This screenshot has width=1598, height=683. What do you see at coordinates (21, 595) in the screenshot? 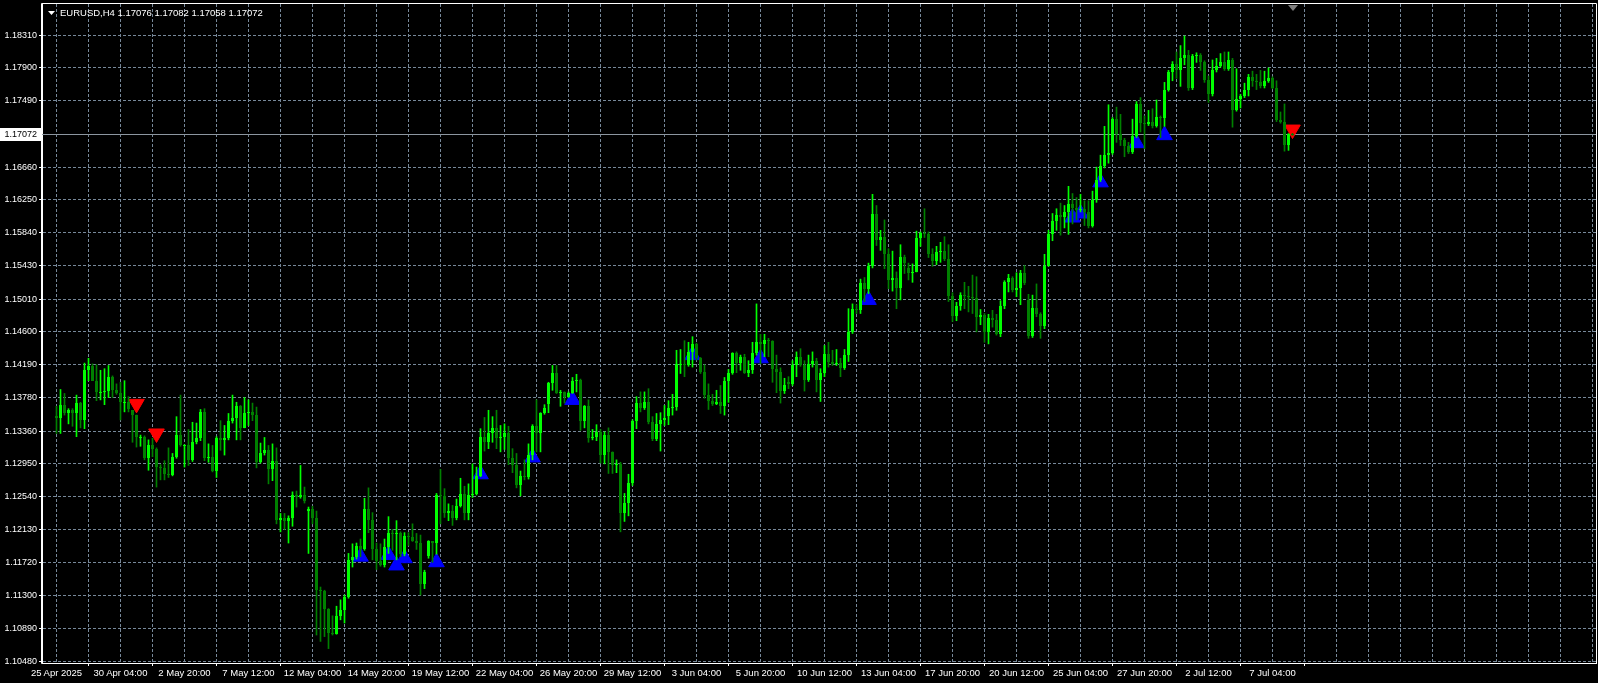
I see `y-tick-label: 1.11300` at bounding box center [21, 595].